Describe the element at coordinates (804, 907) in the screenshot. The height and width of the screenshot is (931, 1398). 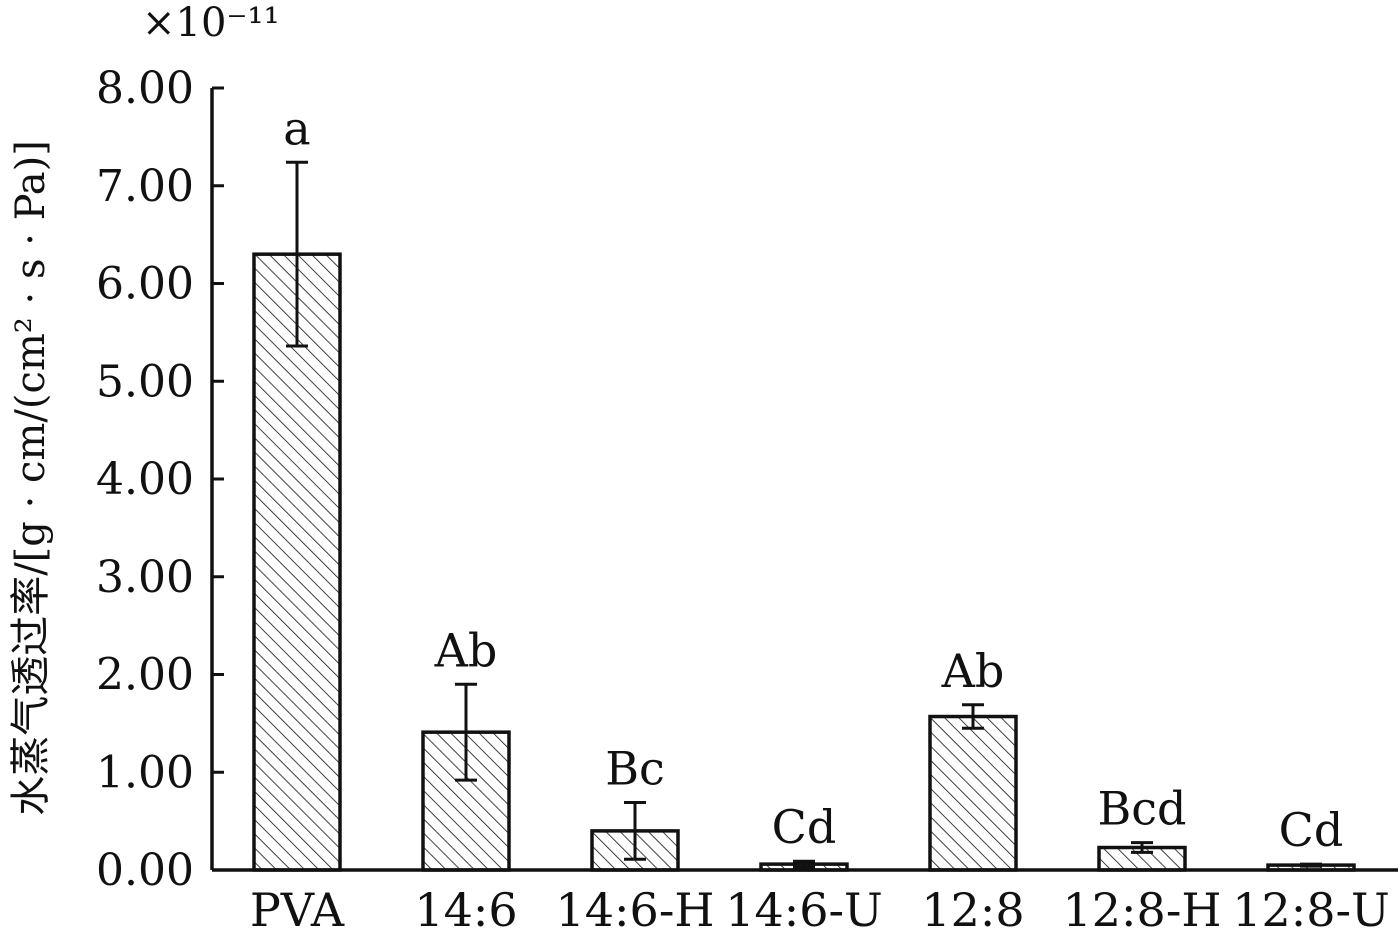
I see `x-tick-label: 14:6-U` at that location.